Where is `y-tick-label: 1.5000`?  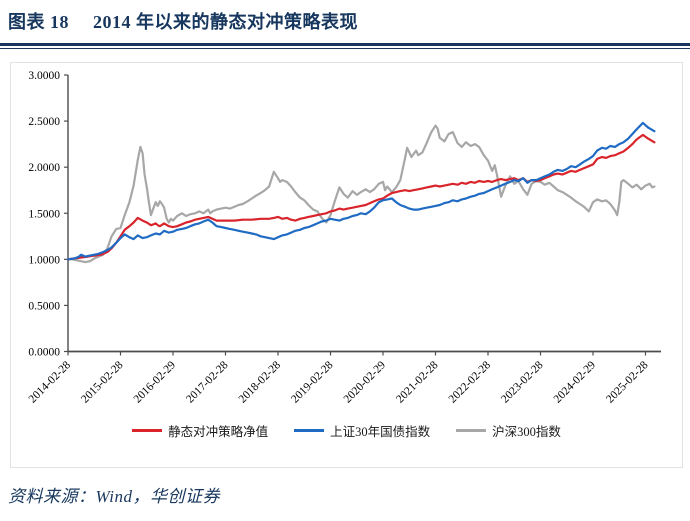
y-tick-label: 1.5000 is located at coordinates (44, 214).